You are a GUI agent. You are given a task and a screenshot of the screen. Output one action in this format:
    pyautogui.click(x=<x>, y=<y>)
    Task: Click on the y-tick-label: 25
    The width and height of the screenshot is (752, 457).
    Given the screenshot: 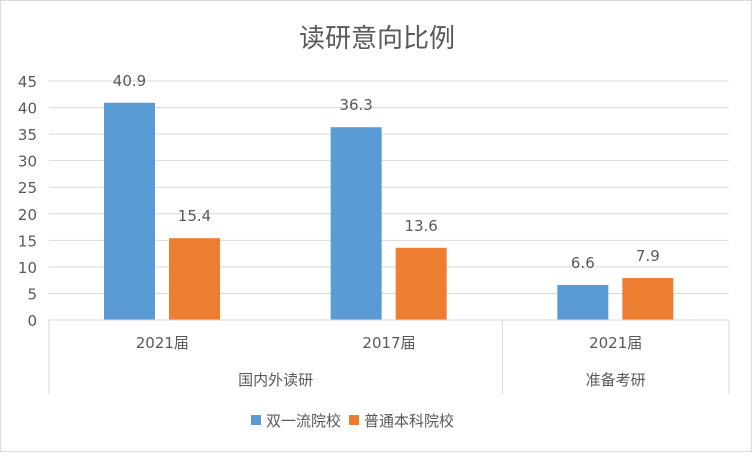 What is the action you would take?
    pyautogui.click(x=27, y=188)
    